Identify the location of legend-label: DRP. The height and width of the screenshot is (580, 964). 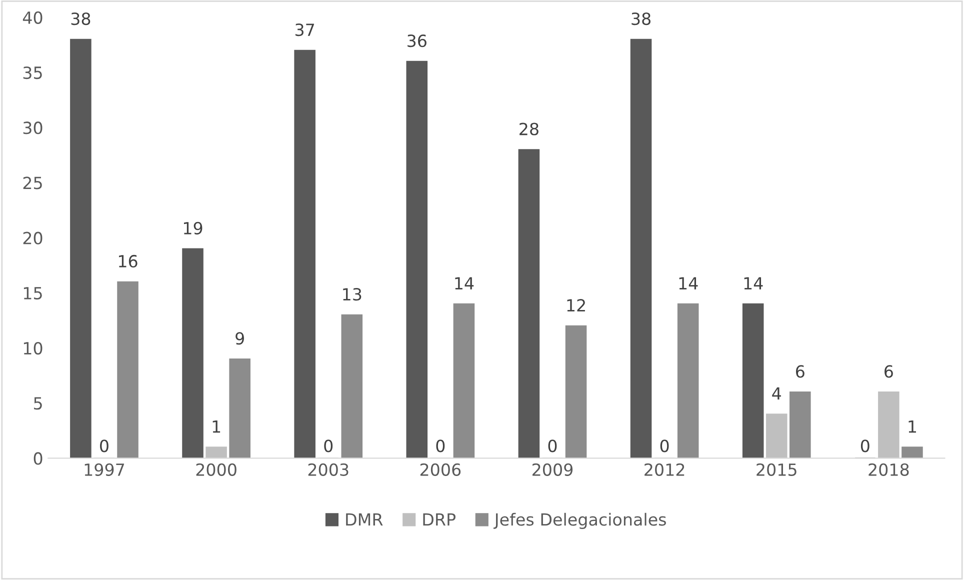
(439, 519).